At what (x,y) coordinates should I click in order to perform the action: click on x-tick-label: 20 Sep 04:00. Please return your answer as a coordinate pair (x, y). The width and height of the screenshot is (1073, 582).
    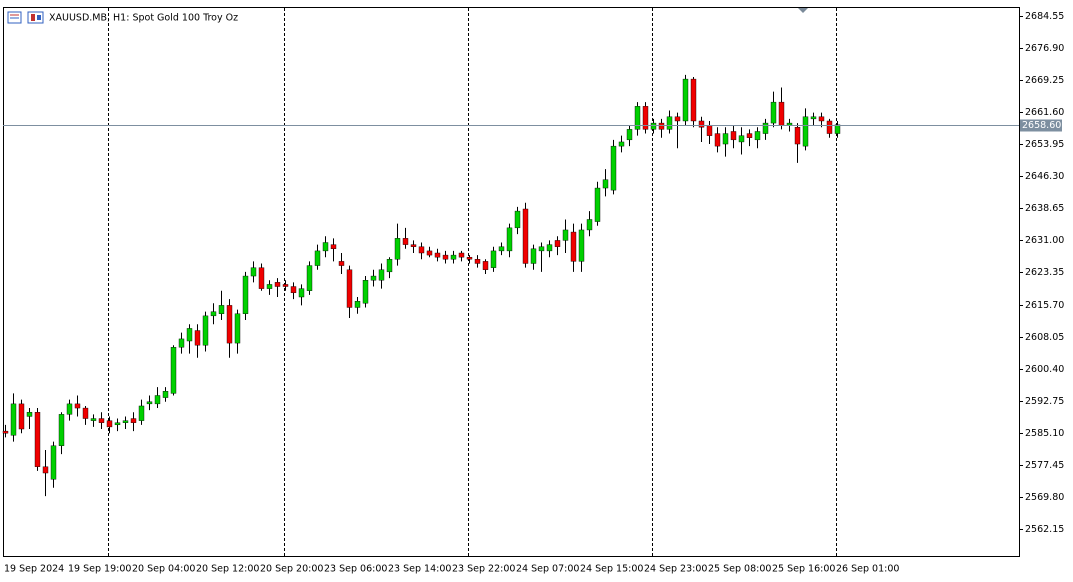
    Looking at the image, I should click on (163, 569).